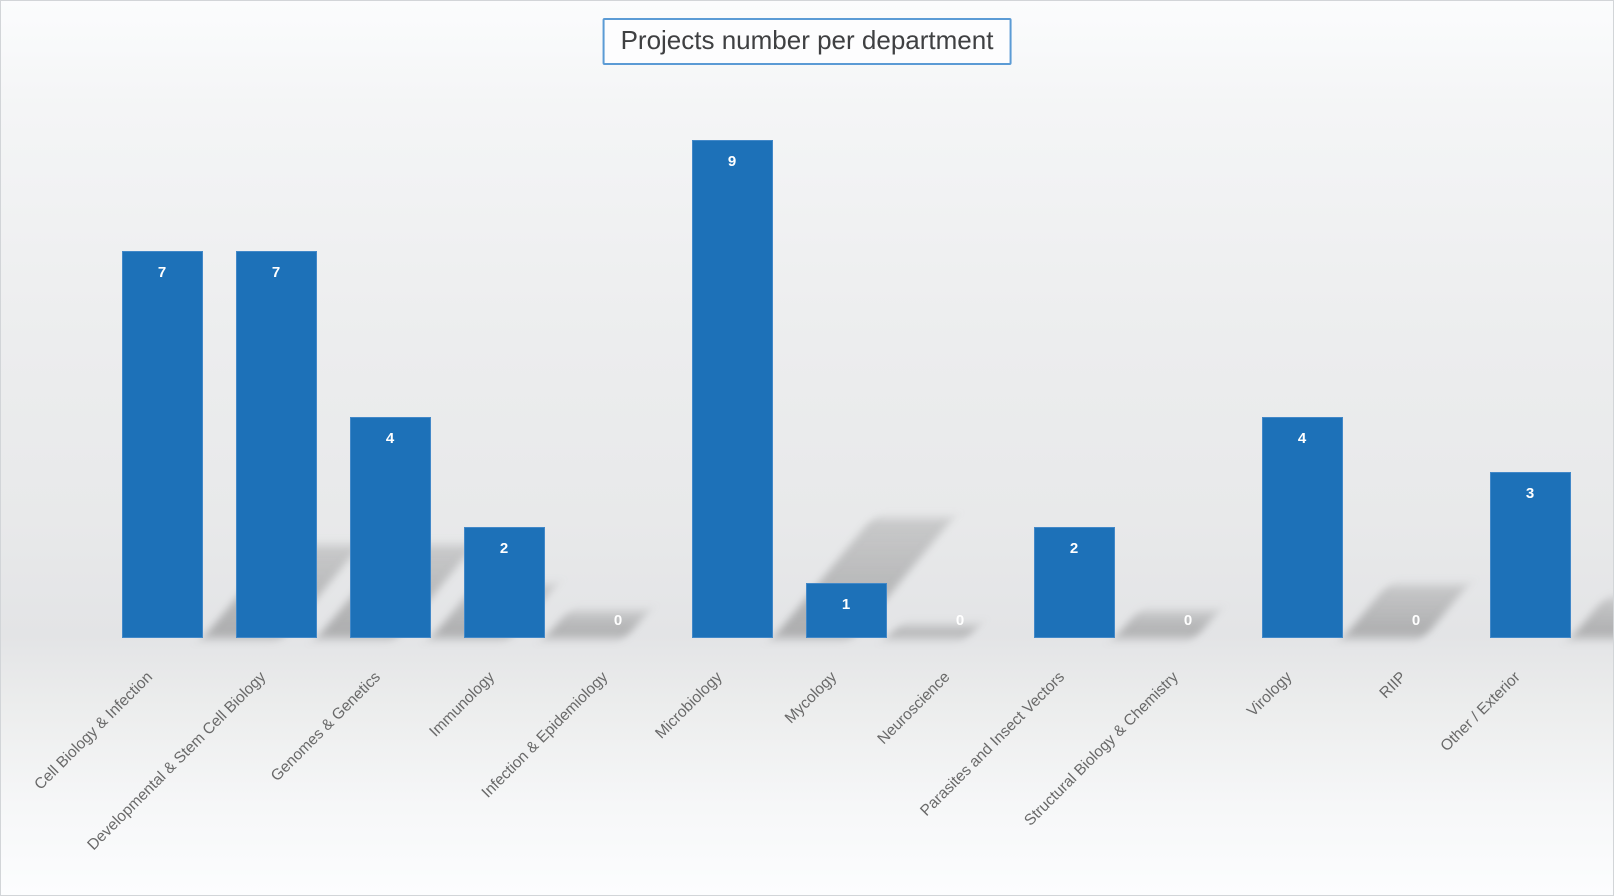  Describe the element at coordinates (732, 389) in the screenshot. I see `bar-microbiology: 9` at that location.